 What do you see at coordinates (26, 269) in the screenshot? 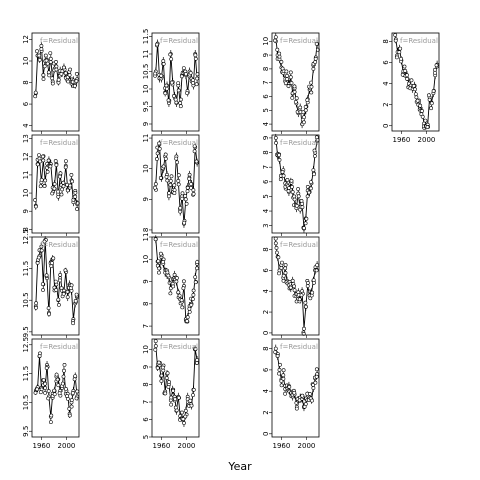
I see `y-tick-label: 11.5` at bounding box center [26, 269].